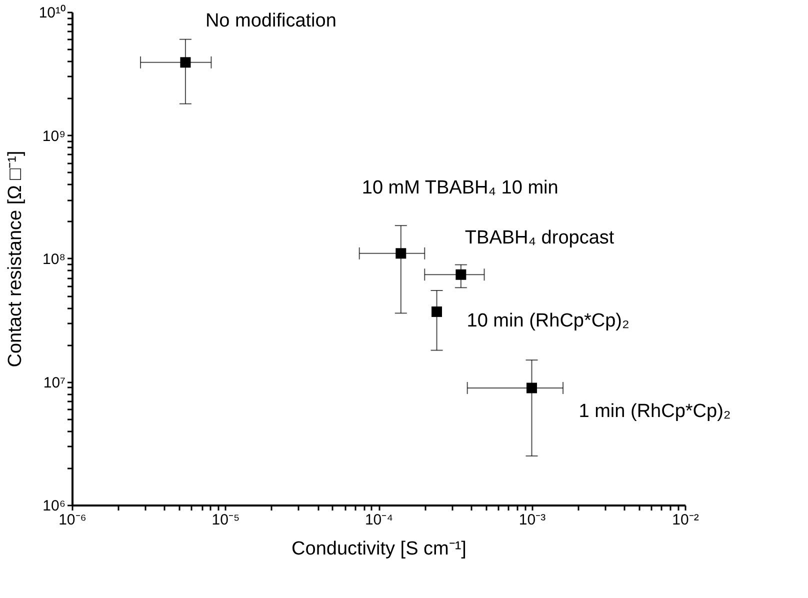 The image size is (808, 598). Describe the element at coordinates (226, 520) in the screenshot. I see `x-tick-label: 10⁻⁵` at that location.